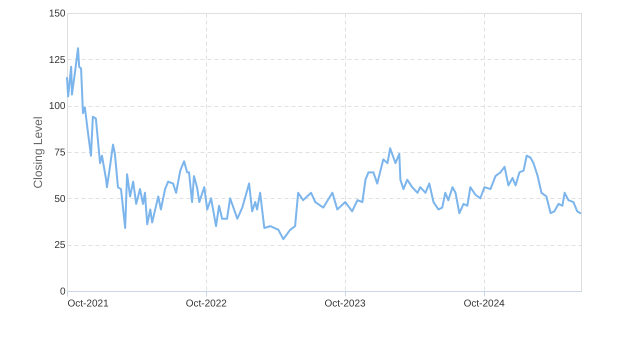 The height and width of the screenshot is (350, 623). What do you see at coordinates (345, 304) in the screenshot?
I see `x-tick-label: Oct-2023` at bounding box center [345, 304].